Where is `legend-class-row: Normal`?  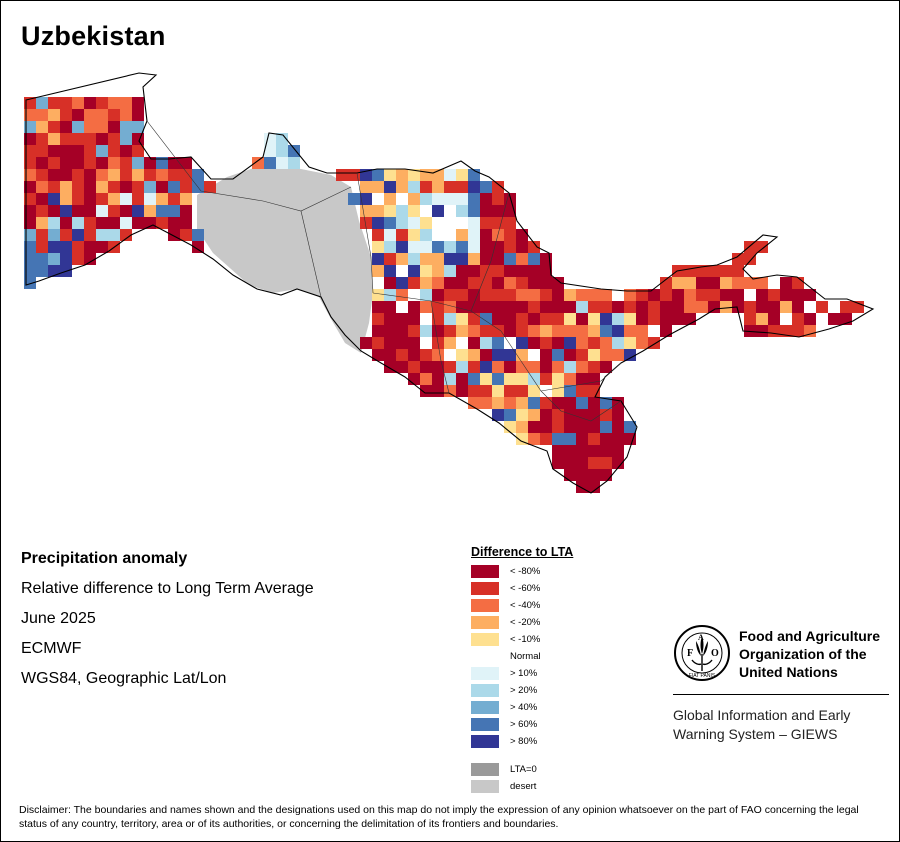 legend-class-row: Normal is located at coordinates (522, 657).